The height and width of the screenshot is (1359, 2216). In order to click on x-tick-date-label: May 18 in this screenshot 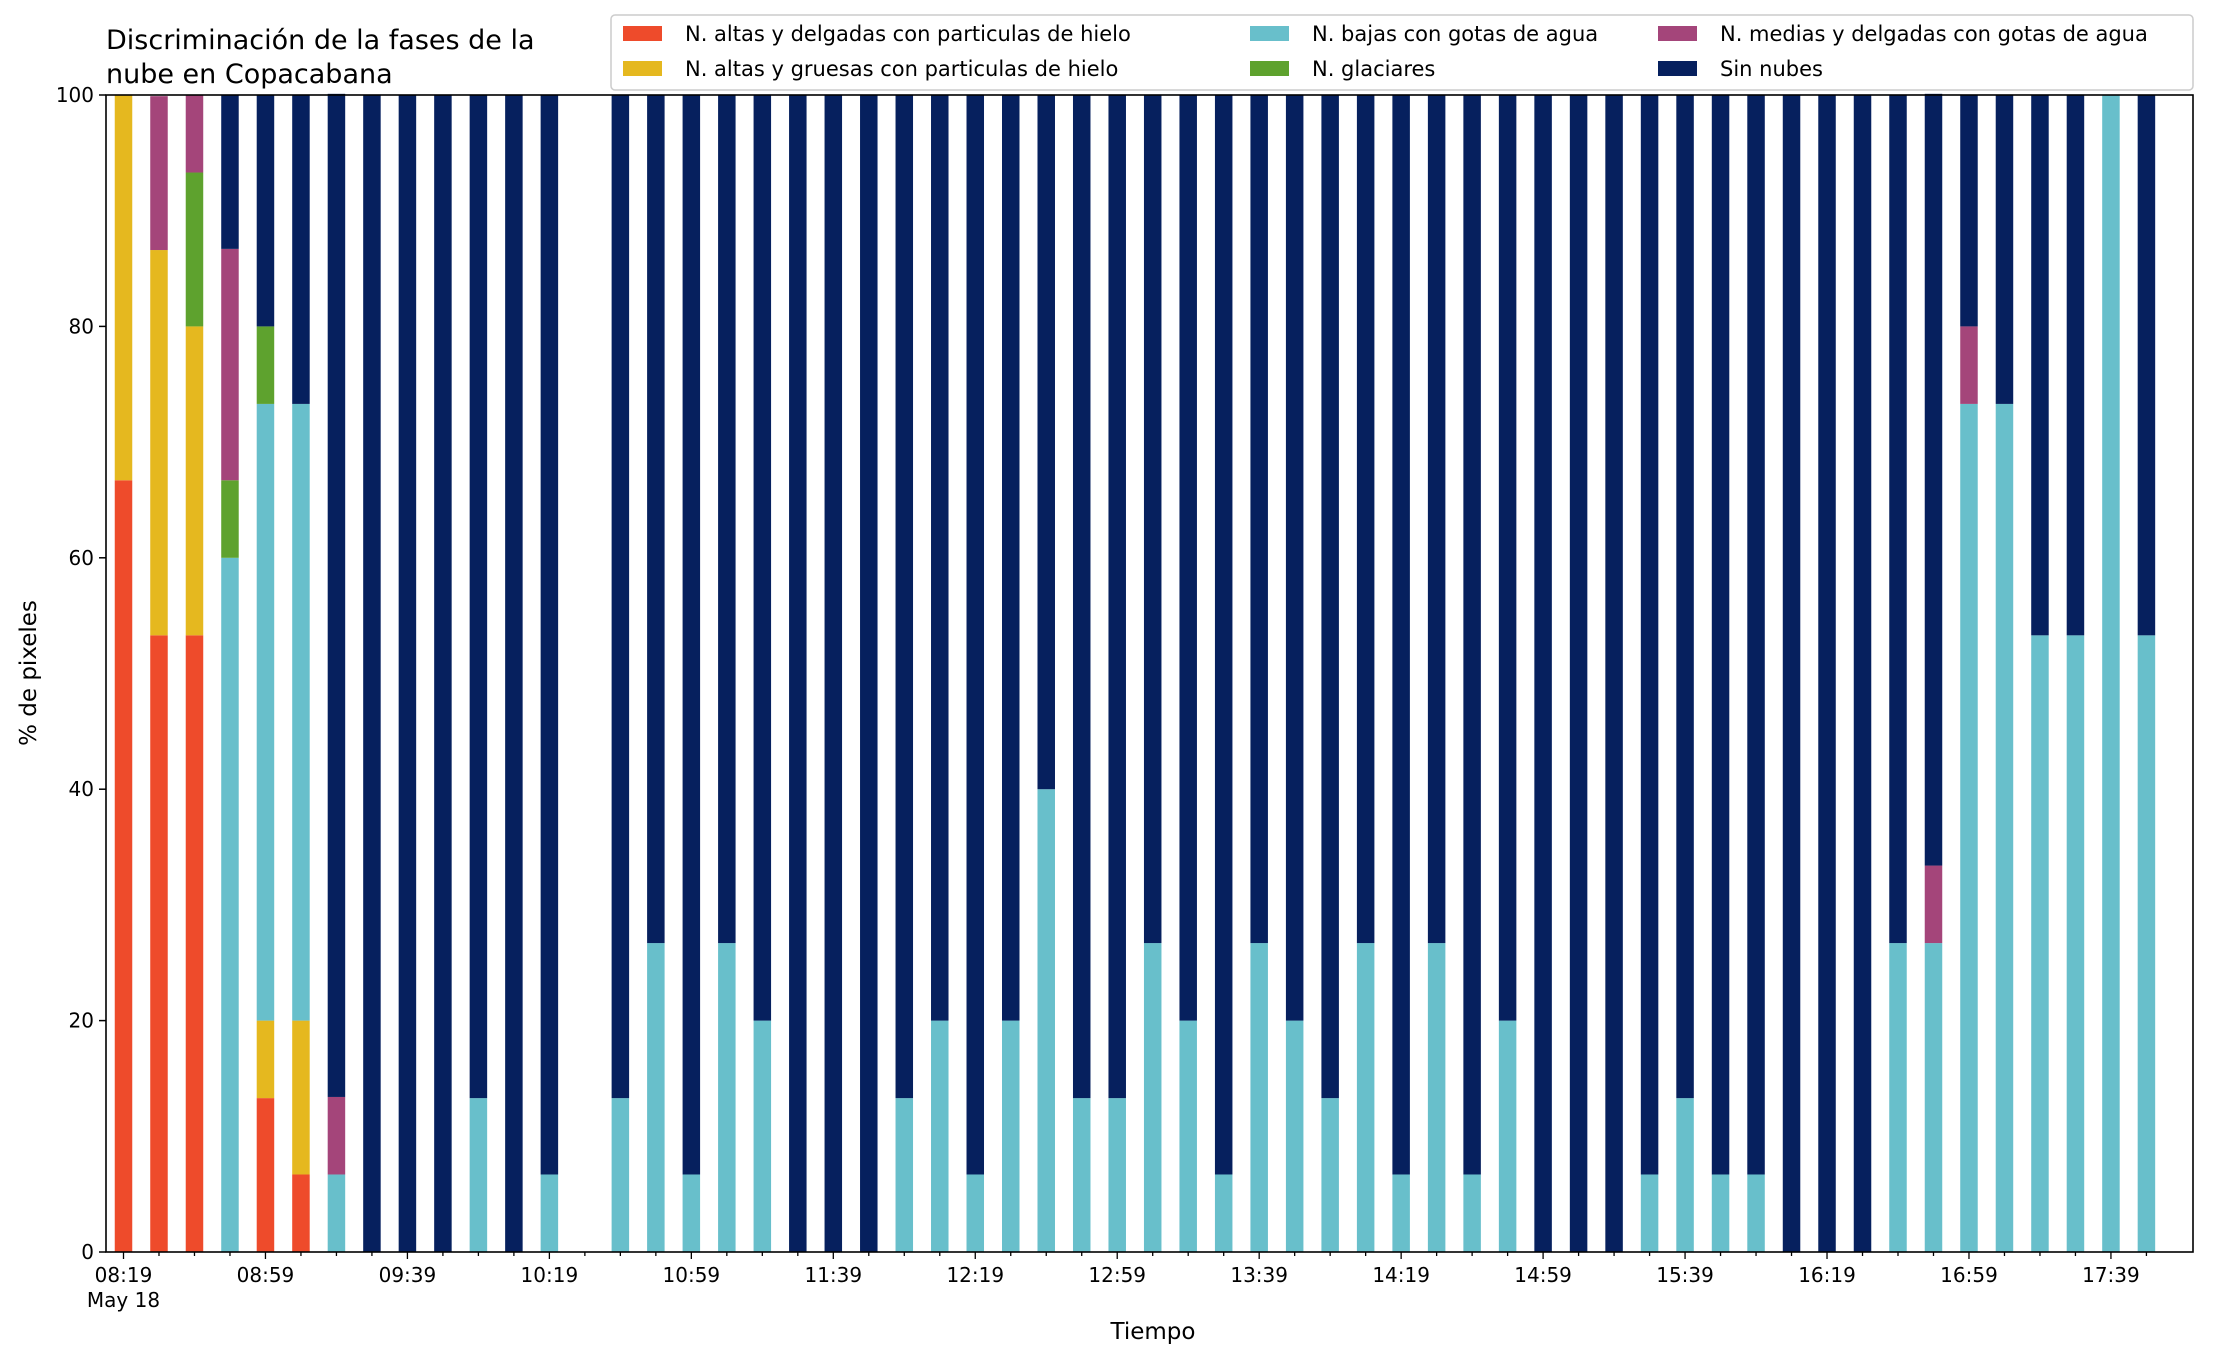, I will do `click(123, 1300)`.